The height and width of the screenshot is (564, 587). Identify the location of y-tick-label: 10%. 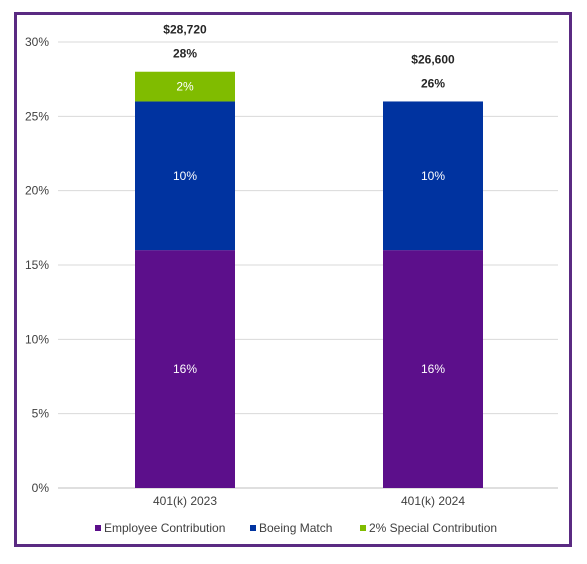
(37, 339).